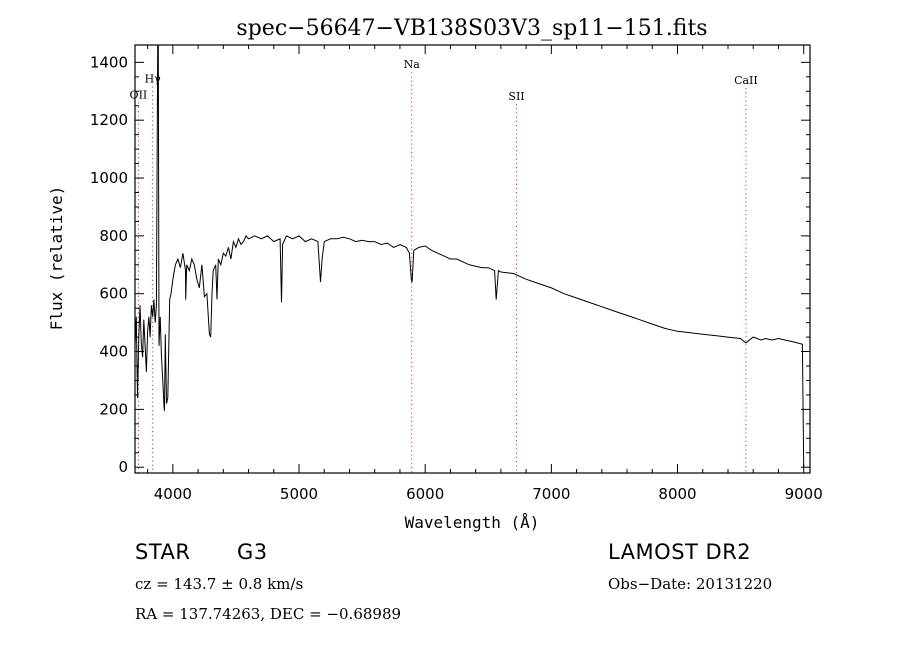 The image size is (900, 650). Describe the element at coordinates (444, 80) in the screenshot. I see `line-annotations: Hγ OII Na SII CaII` at that location.